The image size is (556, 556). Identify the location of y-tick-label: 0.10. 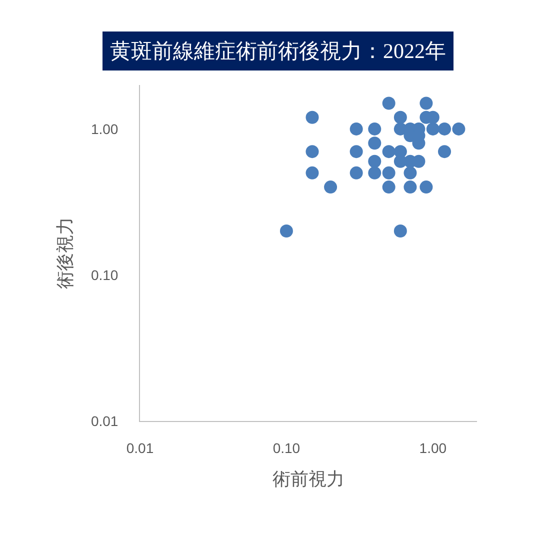
(104, 274).